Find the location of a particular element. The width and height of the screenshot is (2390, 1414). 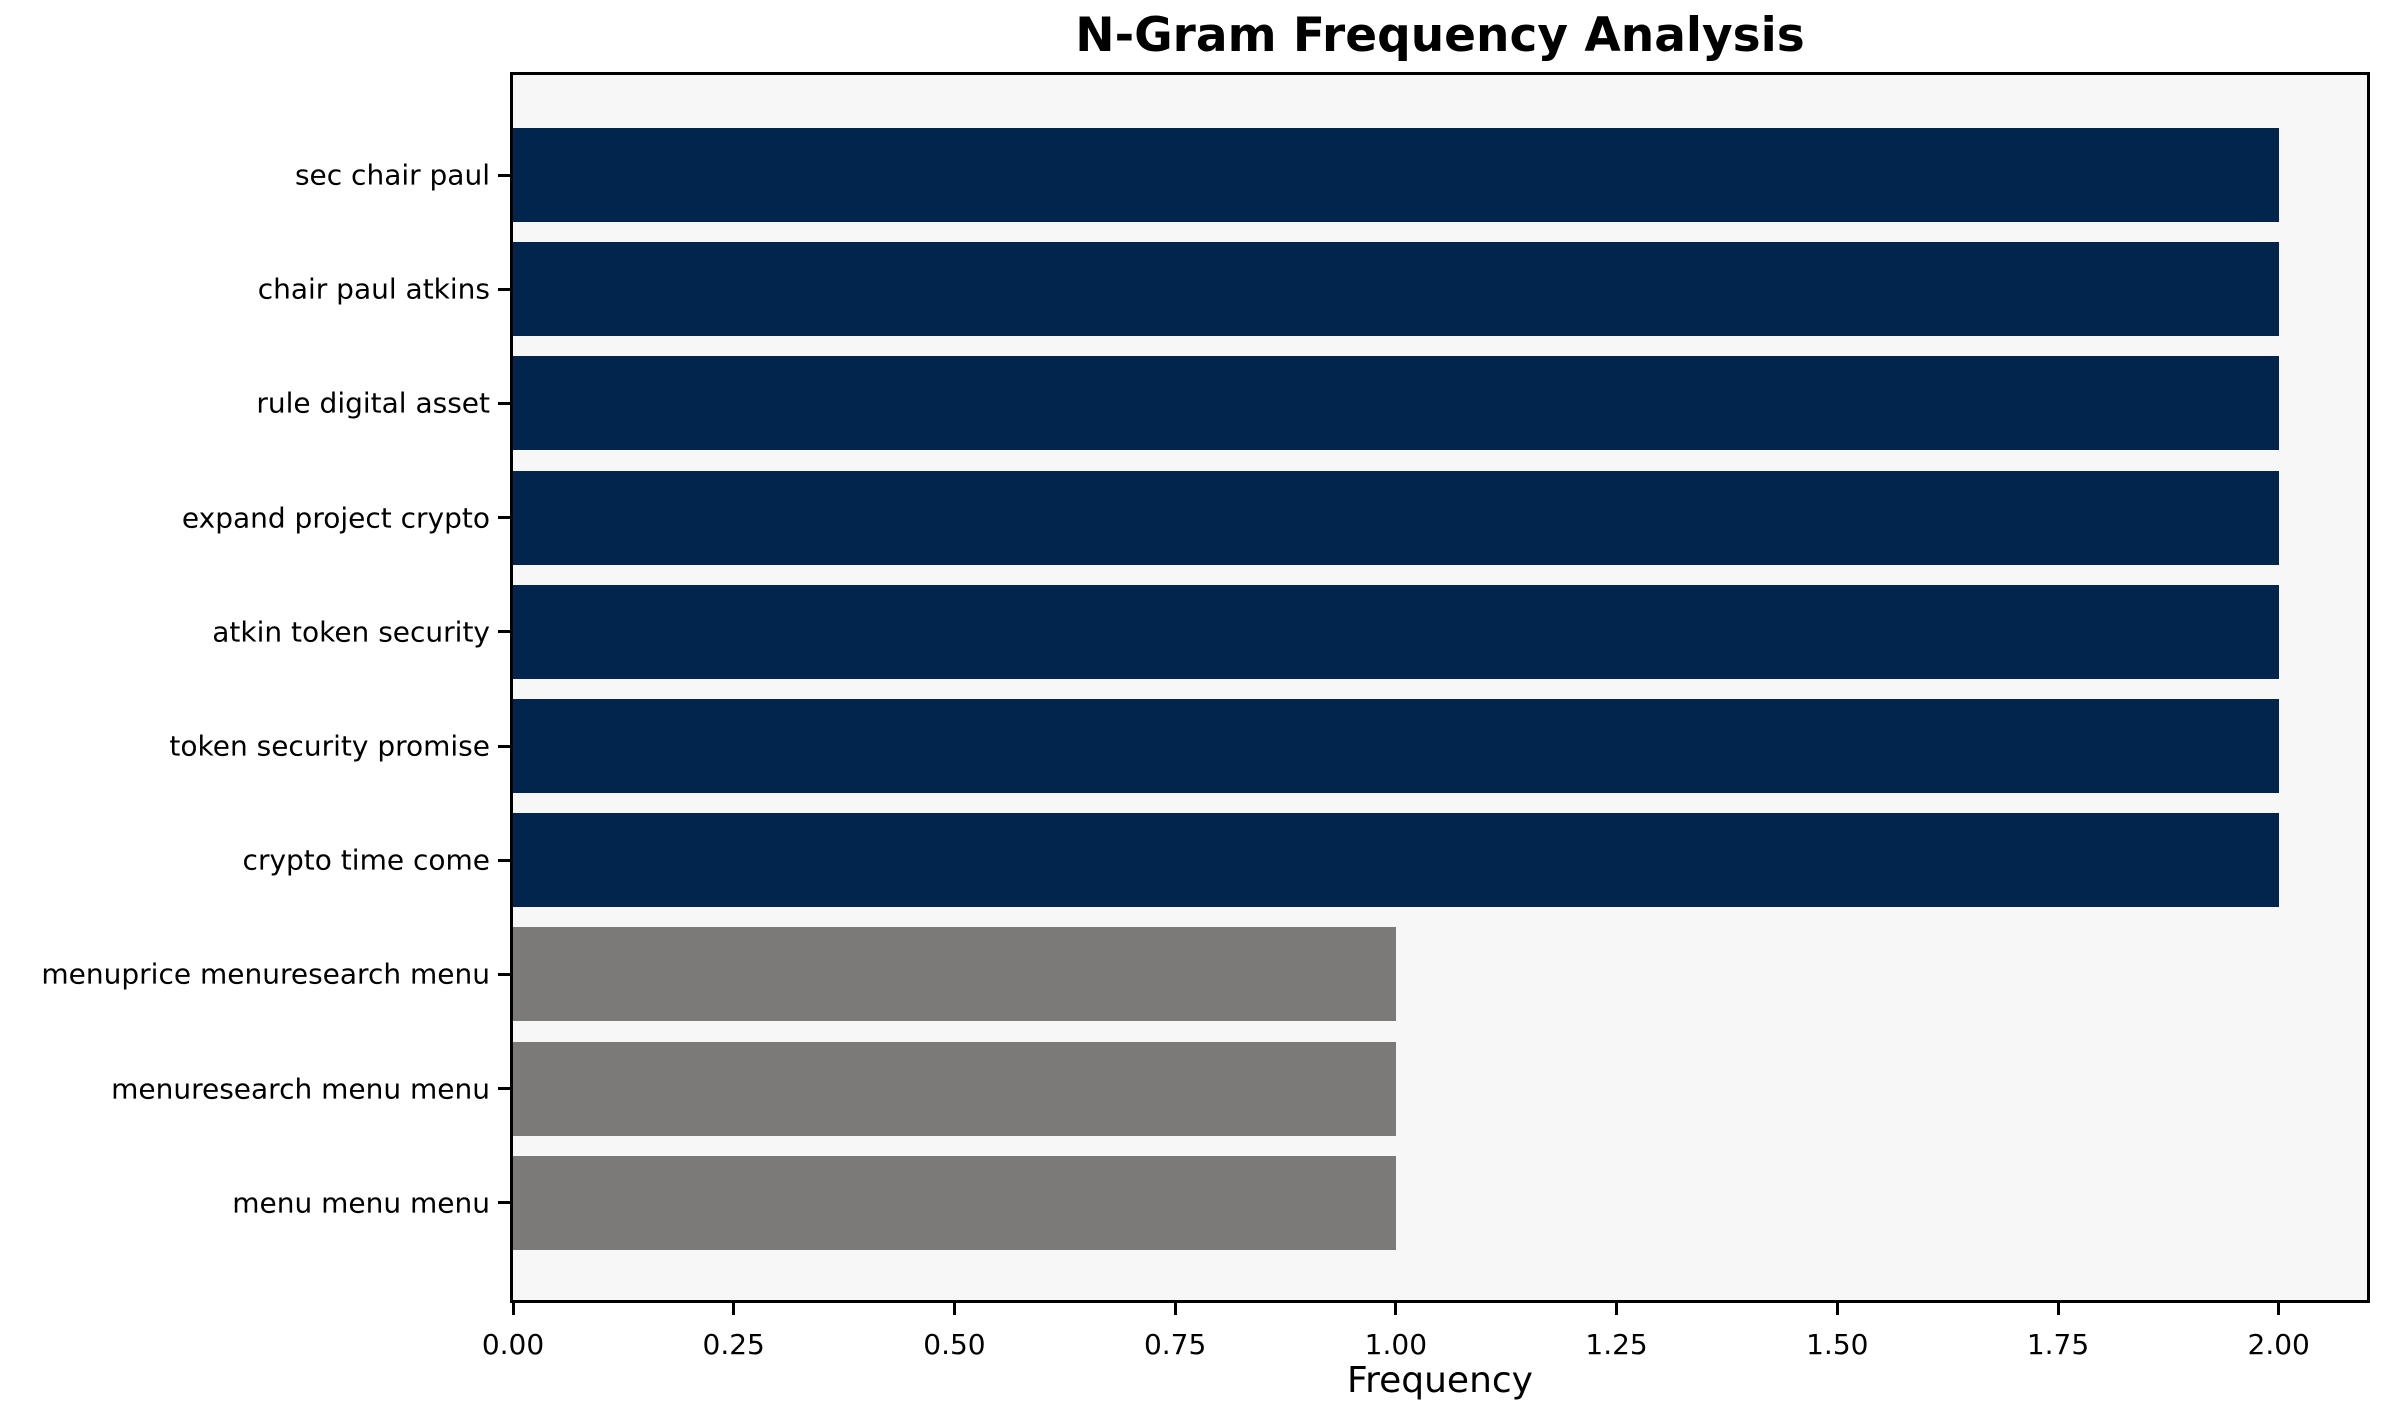

x-tick-label: 1.75 is located at coordinates (2058, 1344).